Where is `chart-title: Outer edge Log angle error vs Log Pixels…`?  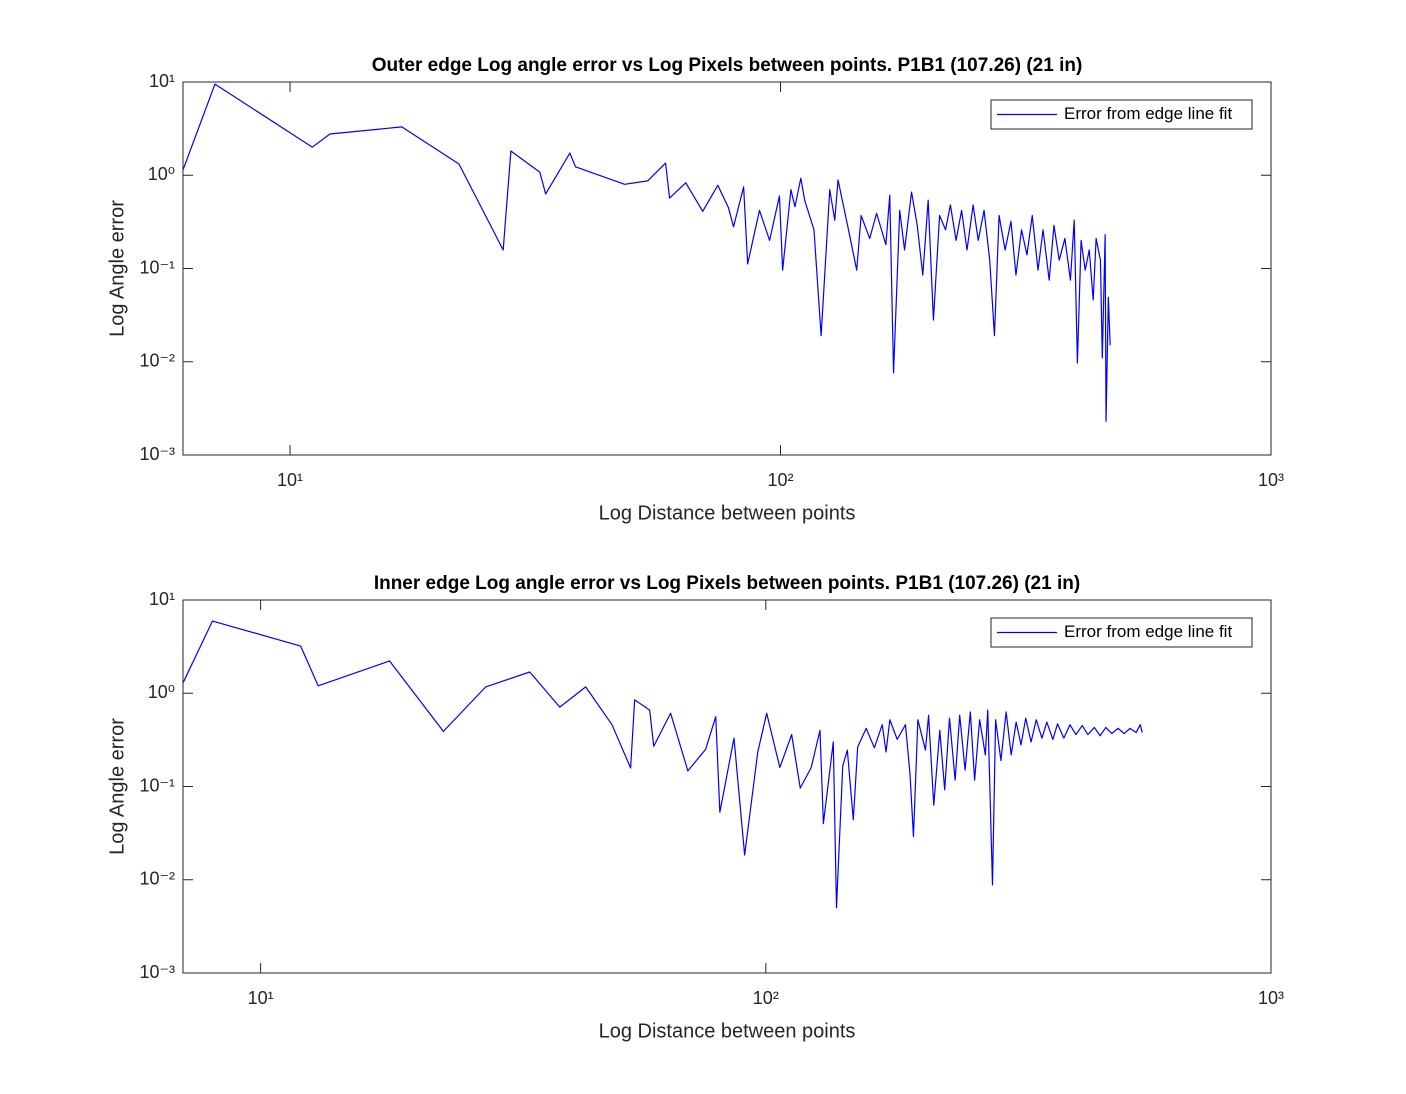 chart-title: Outer edge Log angle error vs Log Pixels… is located at coordinates (727, 65).